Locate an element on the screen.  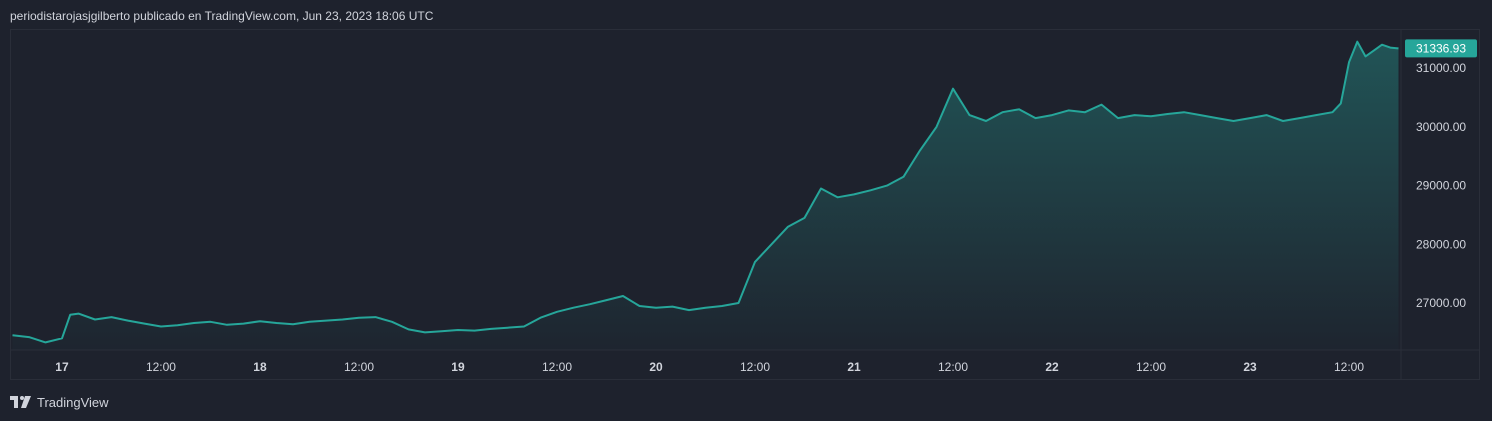
day-tick-label: 19 is located at coordinates (458, 367).